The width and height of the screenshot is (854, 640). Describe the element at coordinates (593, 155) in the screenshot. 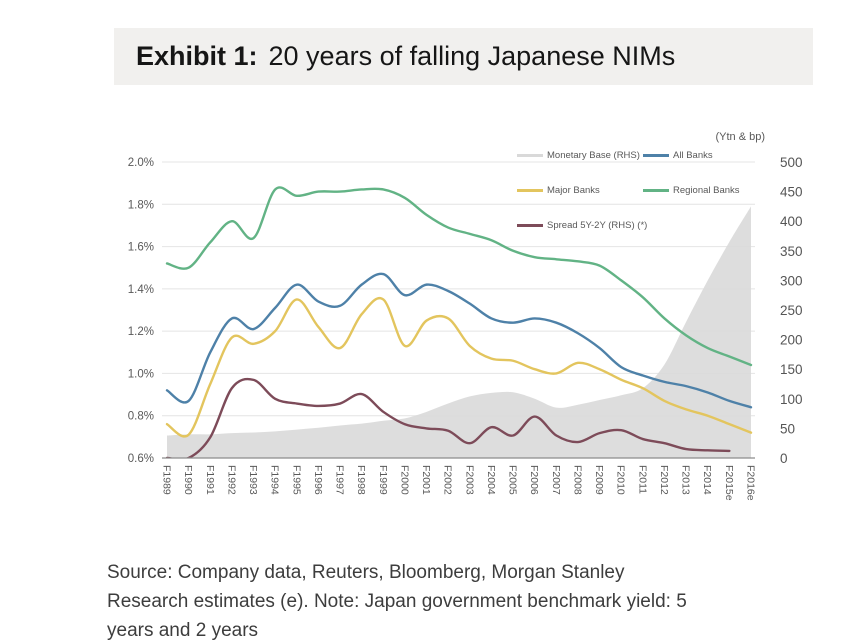

I see `legend-label: Monetary Base (RHS)` at that location.